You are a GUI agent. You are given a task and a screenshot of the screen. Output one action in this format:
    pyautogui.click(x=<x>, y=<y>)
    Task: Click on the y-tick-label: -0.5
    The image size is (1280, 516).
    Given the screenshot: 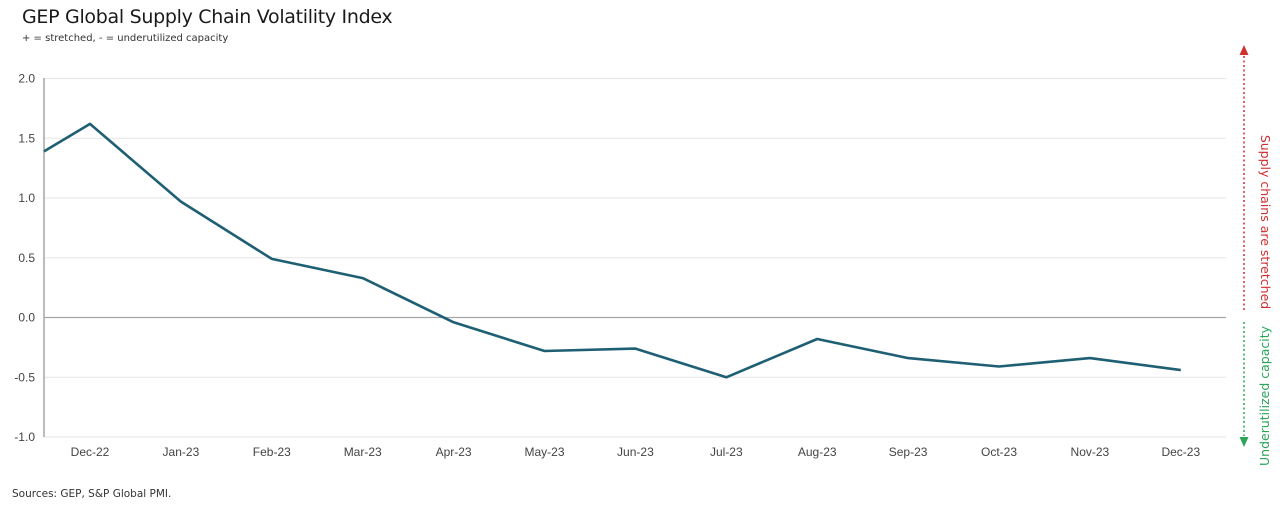 What is the action you would take?
    pyautogui.click(x=24, y=377)
    